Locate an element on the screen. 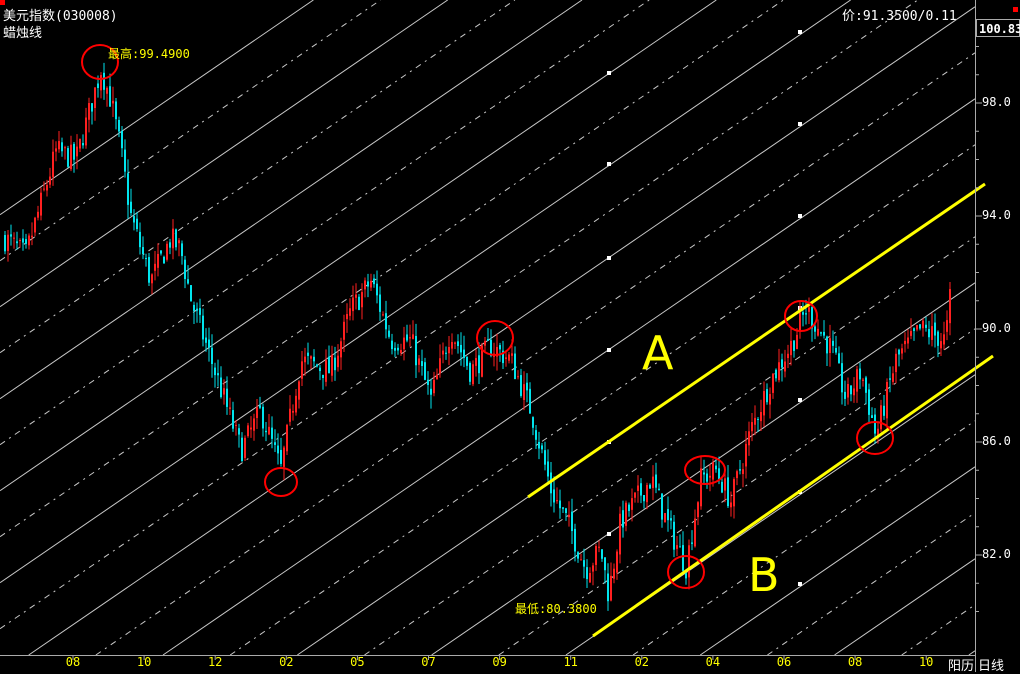 This screenshot has height=674, width=1020. x-tick-label: 08 is located at coordinates (855, 662).